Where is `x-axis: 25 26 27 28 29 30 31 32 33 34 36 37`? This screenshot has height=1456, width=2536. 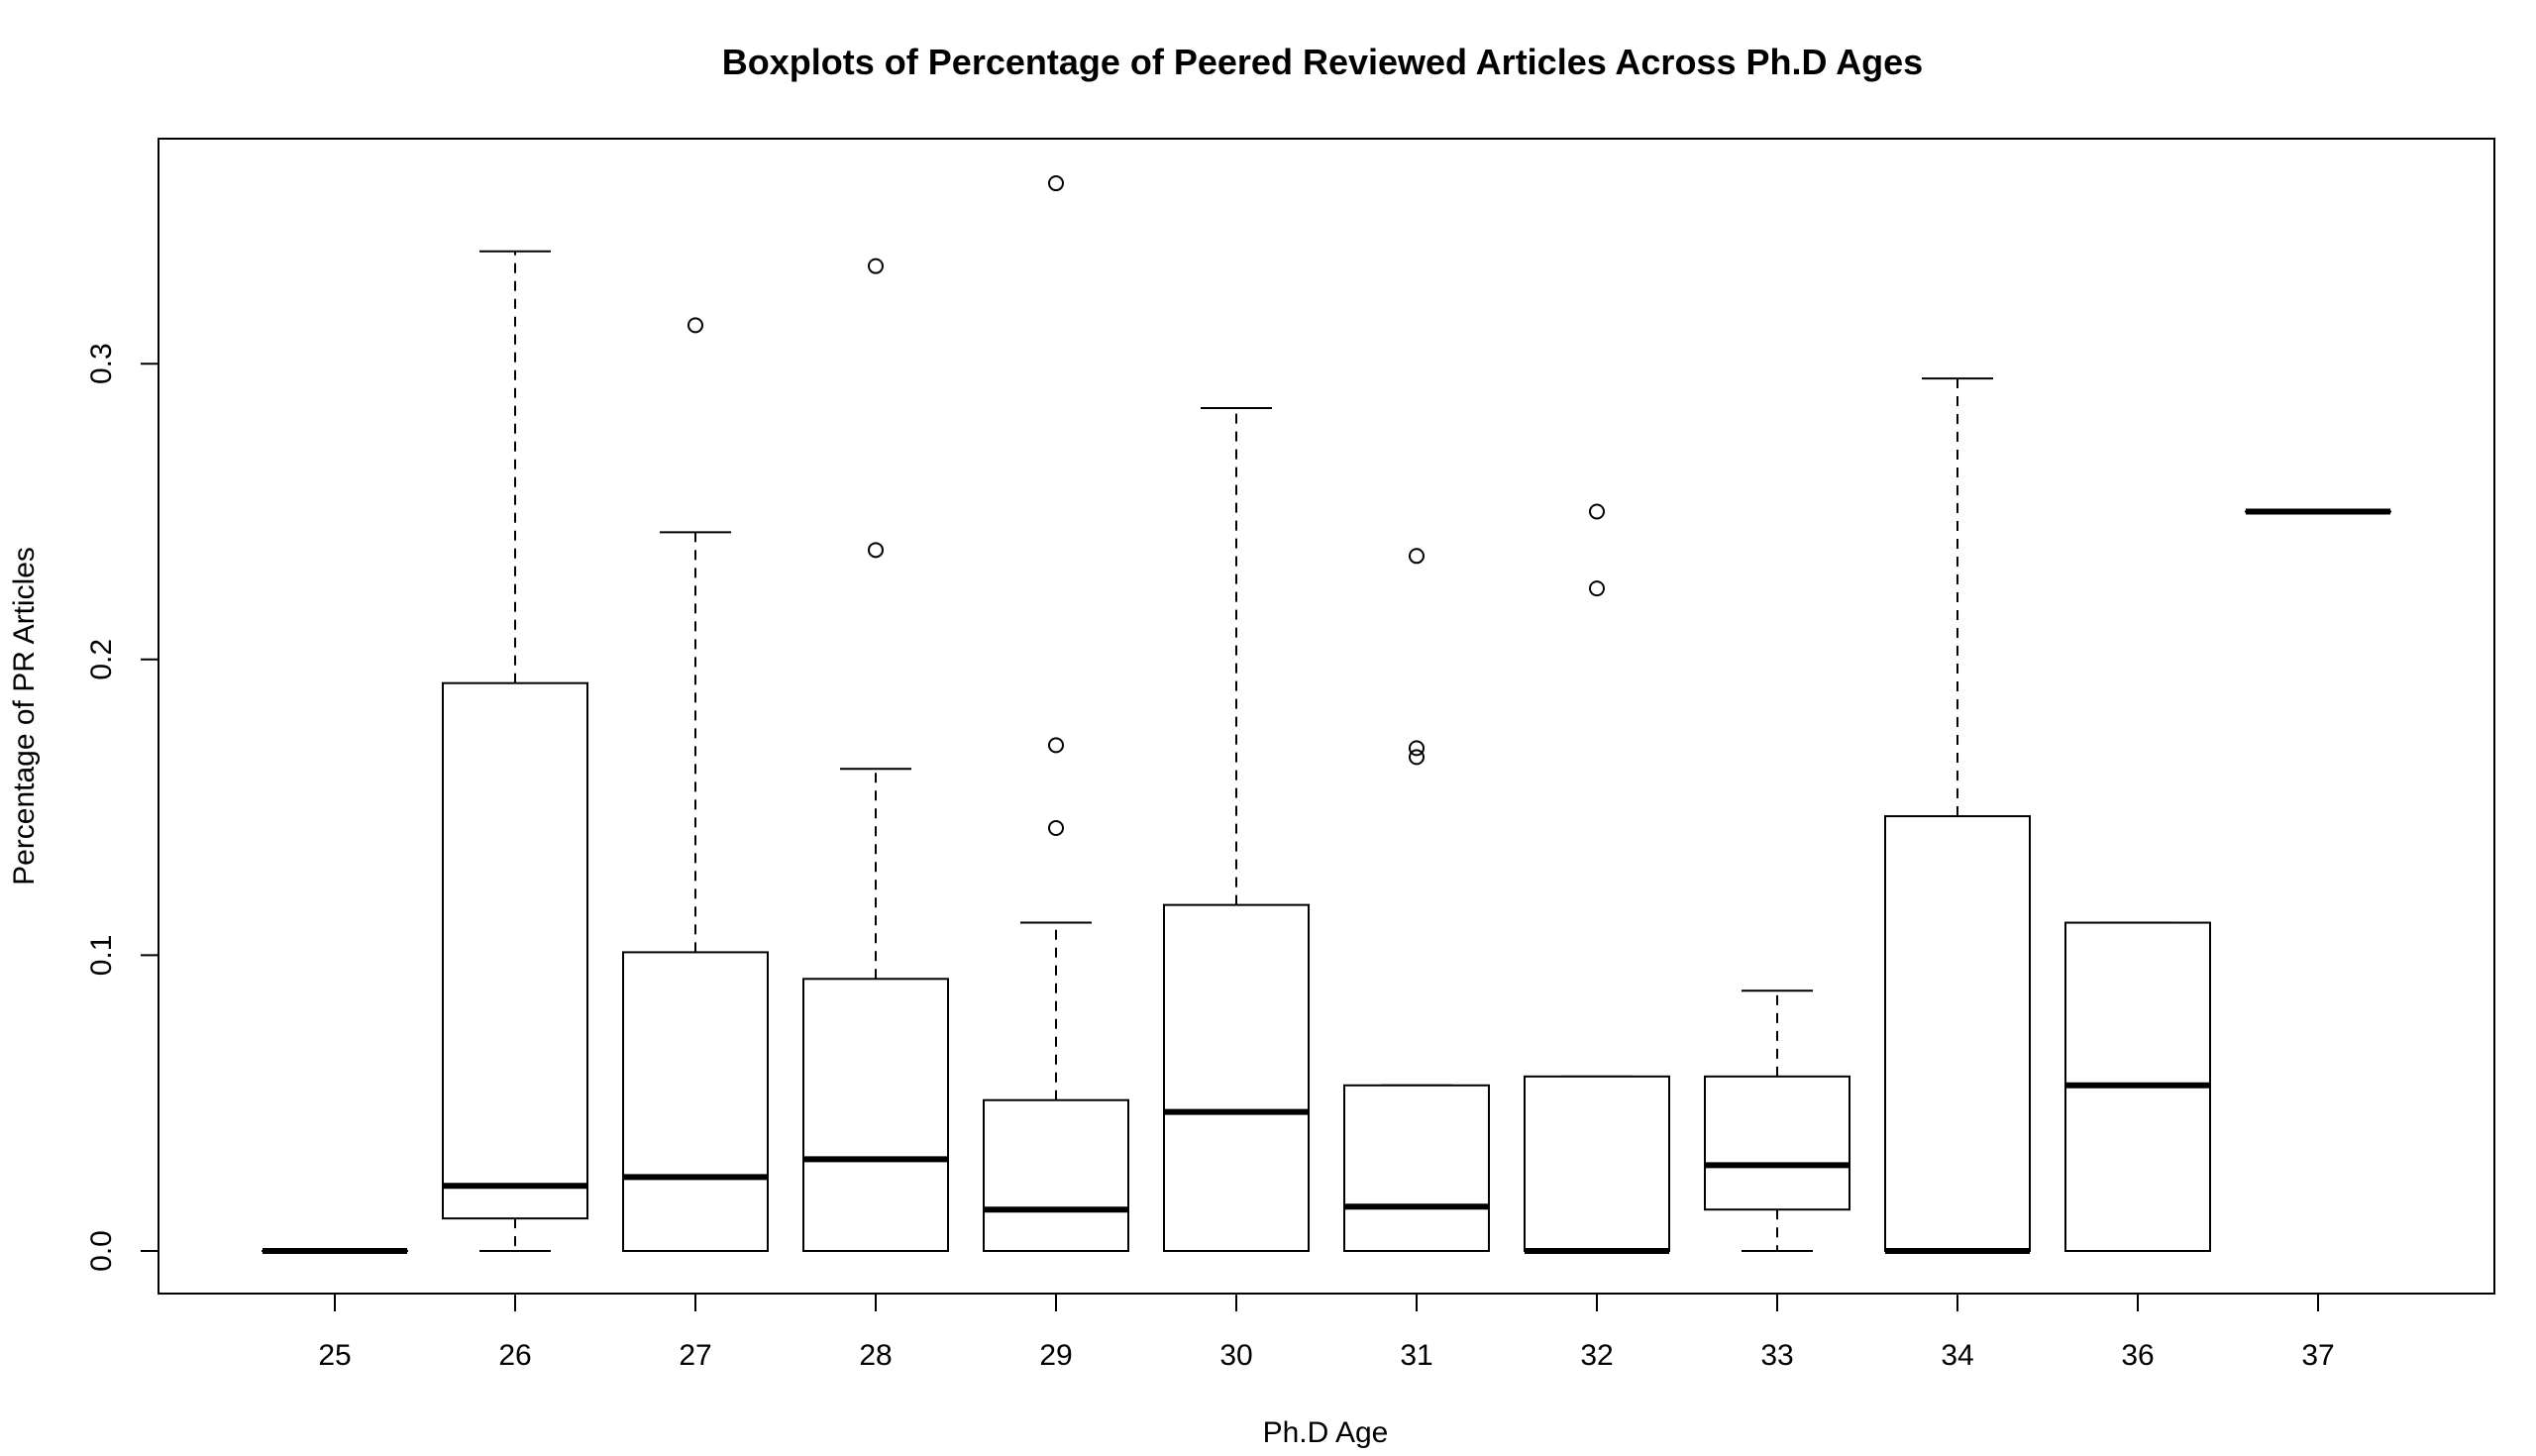 x-axis: 25 26 27 28 29 30 31 32 33 34 36 37 is located at coordinates (1326, 1332).